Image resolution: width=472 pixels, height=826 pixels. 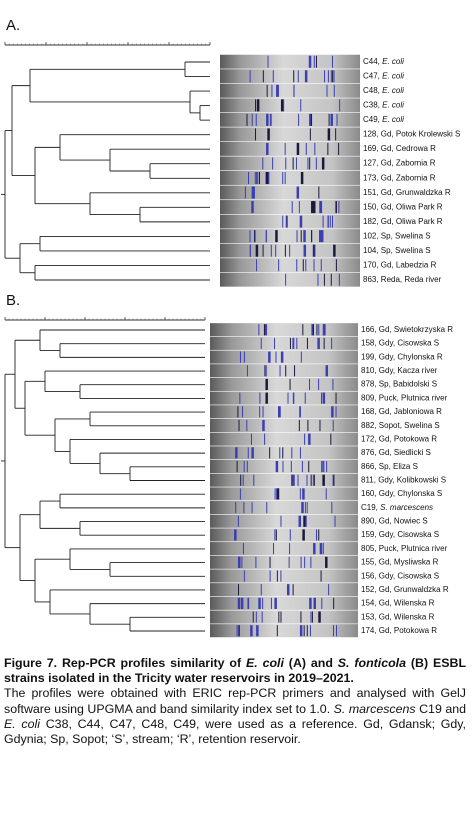 I want to click on lane-label: 128, Gd, Potok Krolewski S, so click(x=411, y=134).